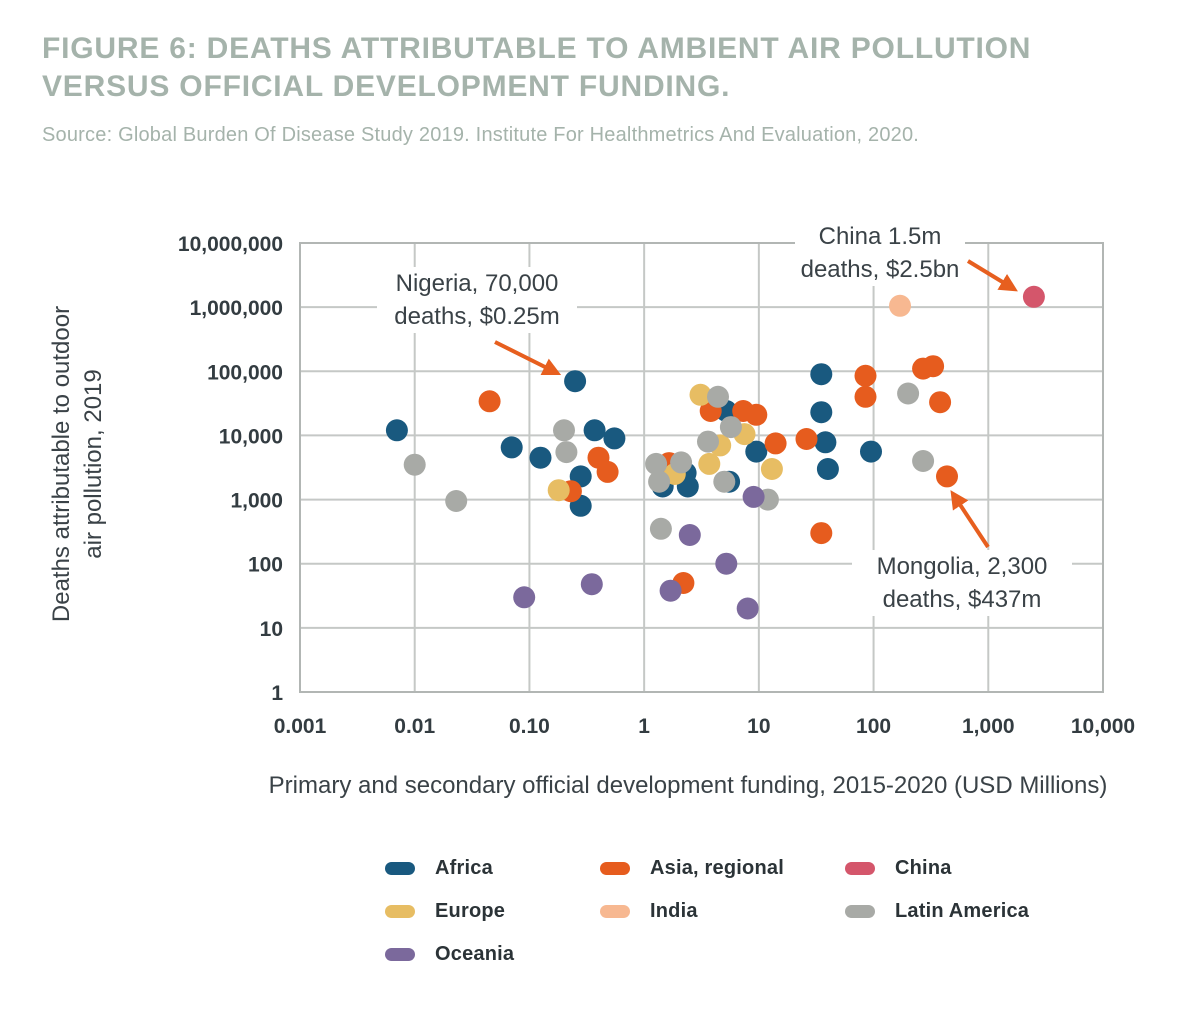  Describe the element at coordinates (475, 953) in the screenshot. I see `legend-label-oceania: Oceania` at that location.